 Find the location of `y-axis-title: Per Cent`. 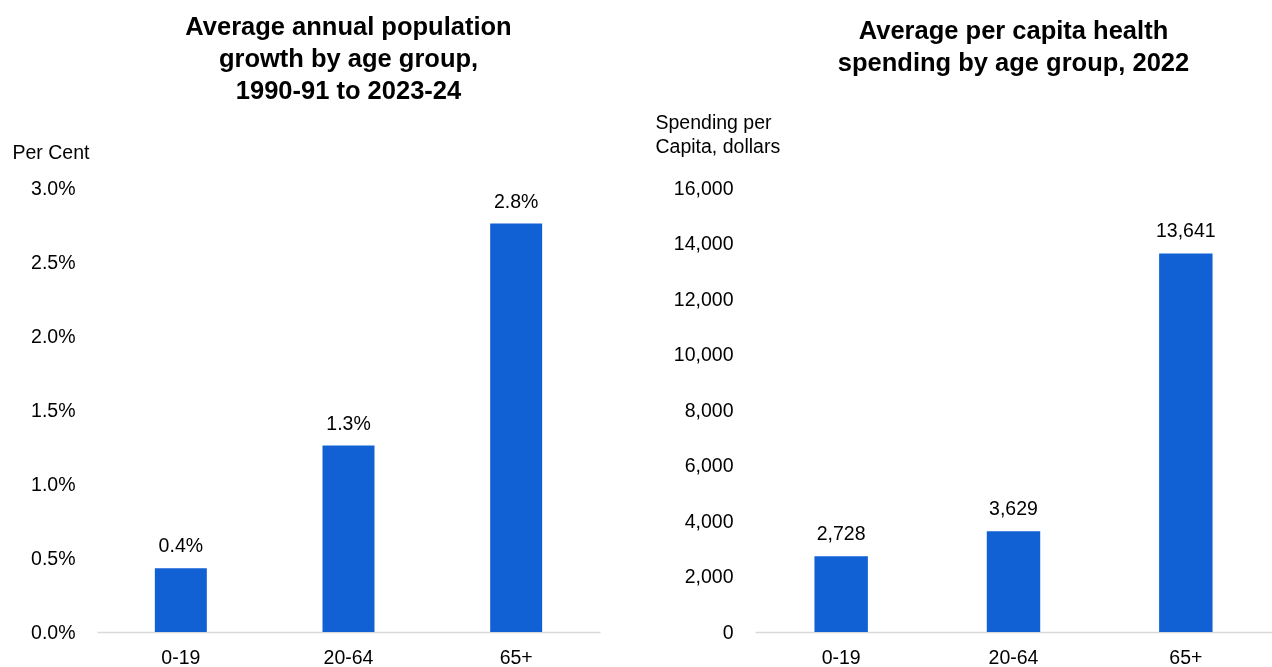

y-axis-title: Per Cent is located at coordinates (51, 151).